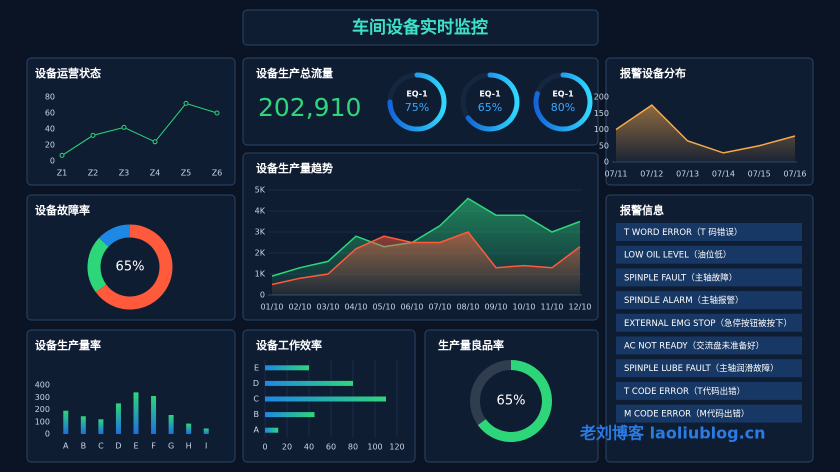 This screenshot has width=840, height=472. Describe the element at coordinates (615, 174) in the screenshot. I see `x-tick-label: 07/11` at that location.